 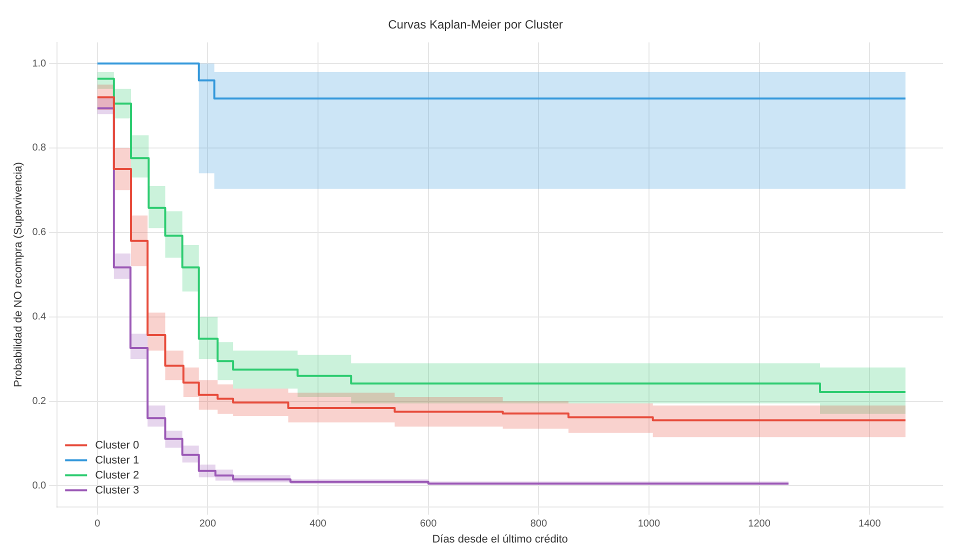 I want to click on x-tick-label: 1200, so click(x=759, y=524).